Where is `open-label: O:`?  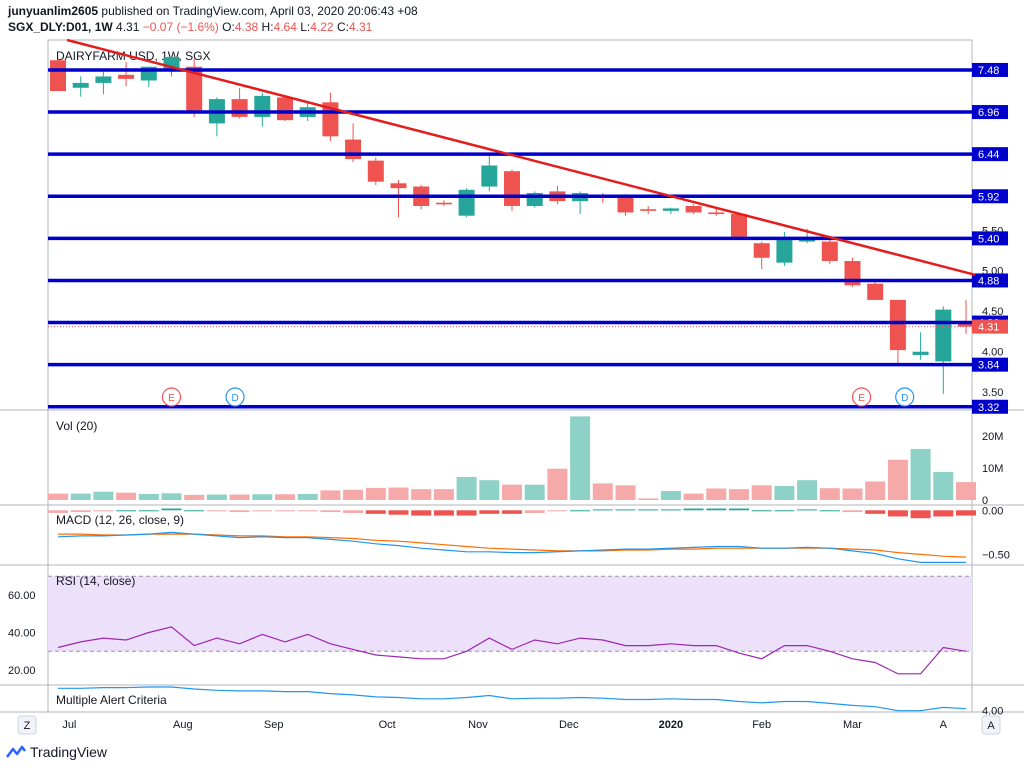
open-label: O: is located at coordinates (228, 27).